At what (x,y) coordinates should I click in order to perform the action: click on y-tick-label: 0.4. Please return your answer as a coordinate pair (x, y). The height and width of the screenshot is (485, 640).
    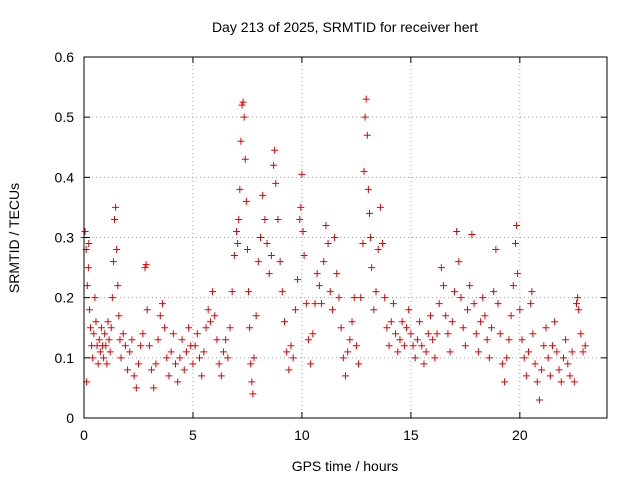
    Looking at the image, I should click on (65, 177).